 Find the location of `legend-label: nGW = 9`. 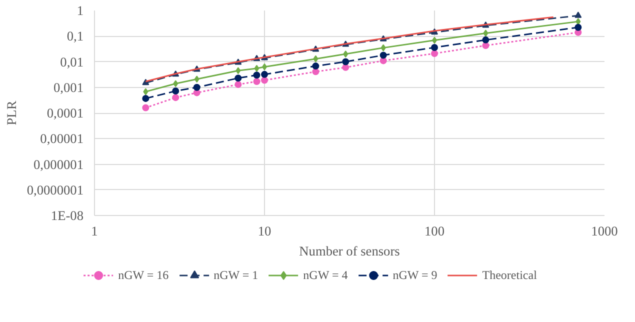

legend-label: nGW = 9 is located at coordinates (415, 275).